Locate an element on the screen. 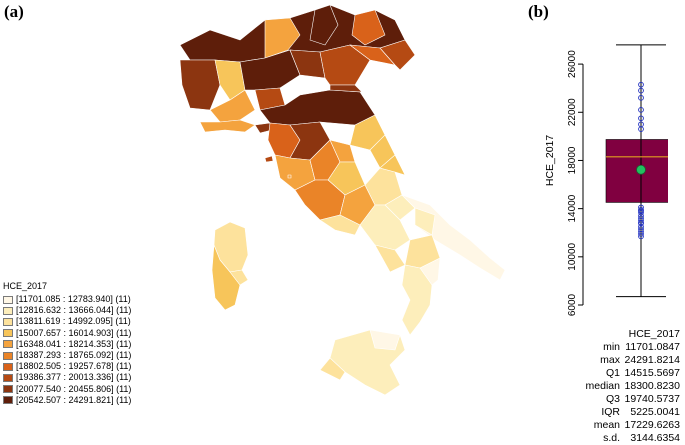 The image size is (685, 445). legend-label: [13811.619 : 14992.095] (11) is located at coordinates (73, 321).